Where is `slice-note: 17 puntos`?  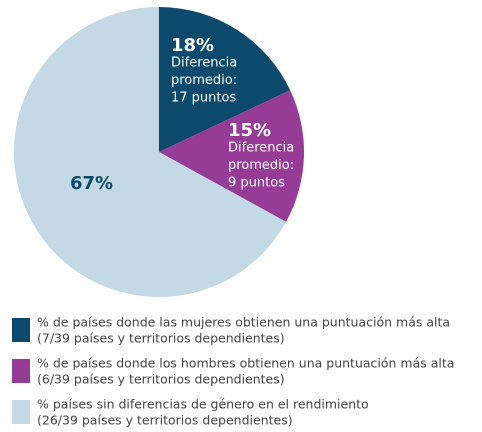 slice-note: 17 puntos is located at coordinates (203, 98).